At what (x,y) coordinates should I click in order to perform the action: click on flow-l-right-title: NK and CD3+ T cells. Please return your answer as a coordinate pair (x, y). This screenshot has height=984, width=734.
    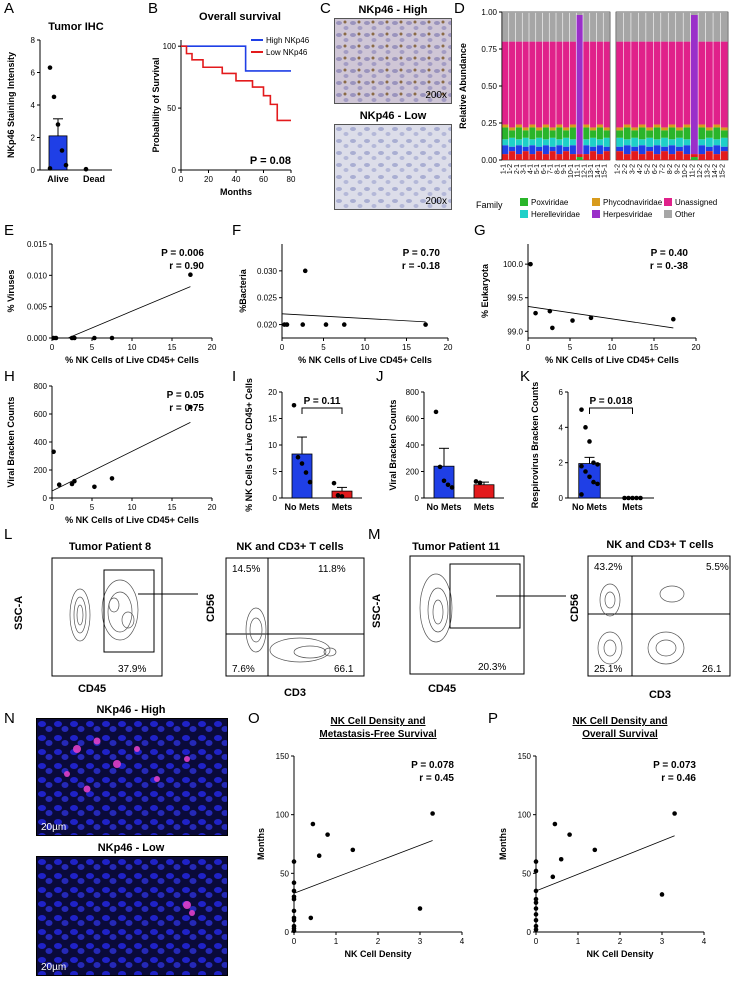
    Looking at the image, I should click on (289, 547).